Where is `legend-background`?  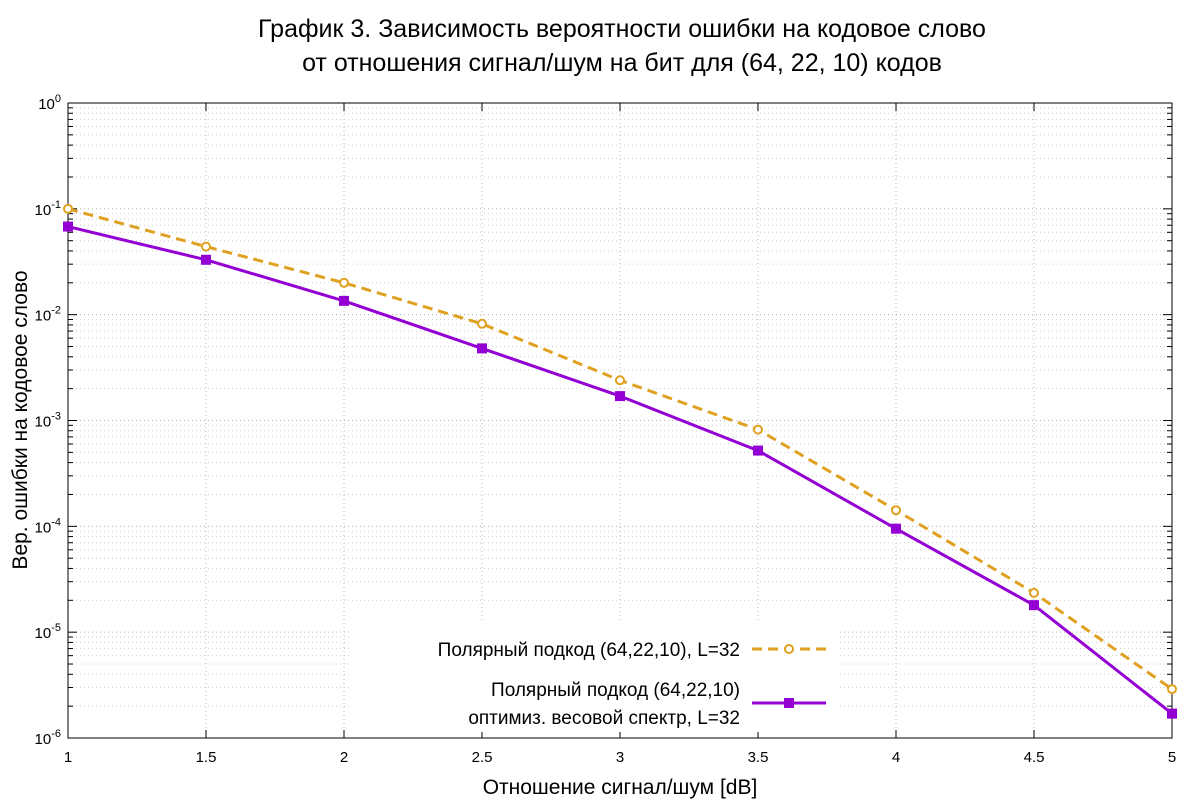 legend-background is located at coordinates (594, 677).